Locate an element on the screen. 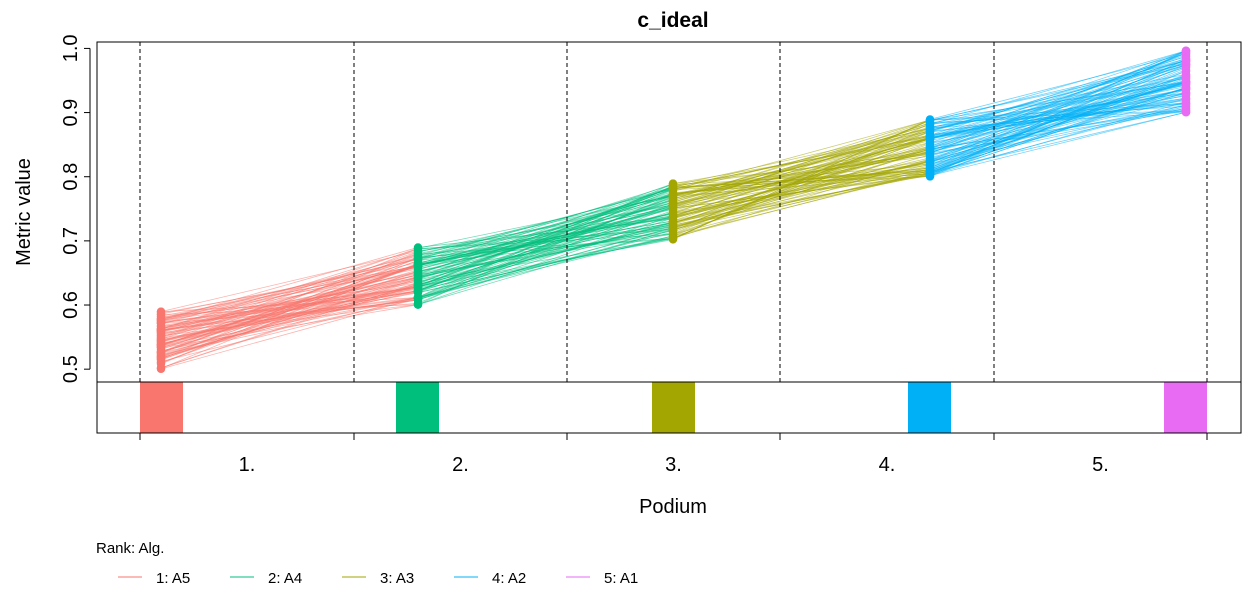 The image size is (1251, 592). podium-label: 4. is located at coordinates (887, 465).